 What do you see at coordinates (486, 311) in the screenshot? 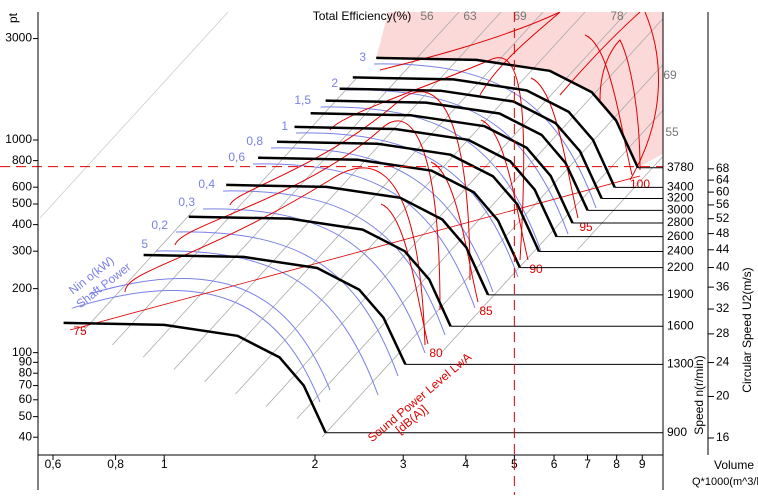
I see `sound-label: 85` at bounding box center [486, 311].